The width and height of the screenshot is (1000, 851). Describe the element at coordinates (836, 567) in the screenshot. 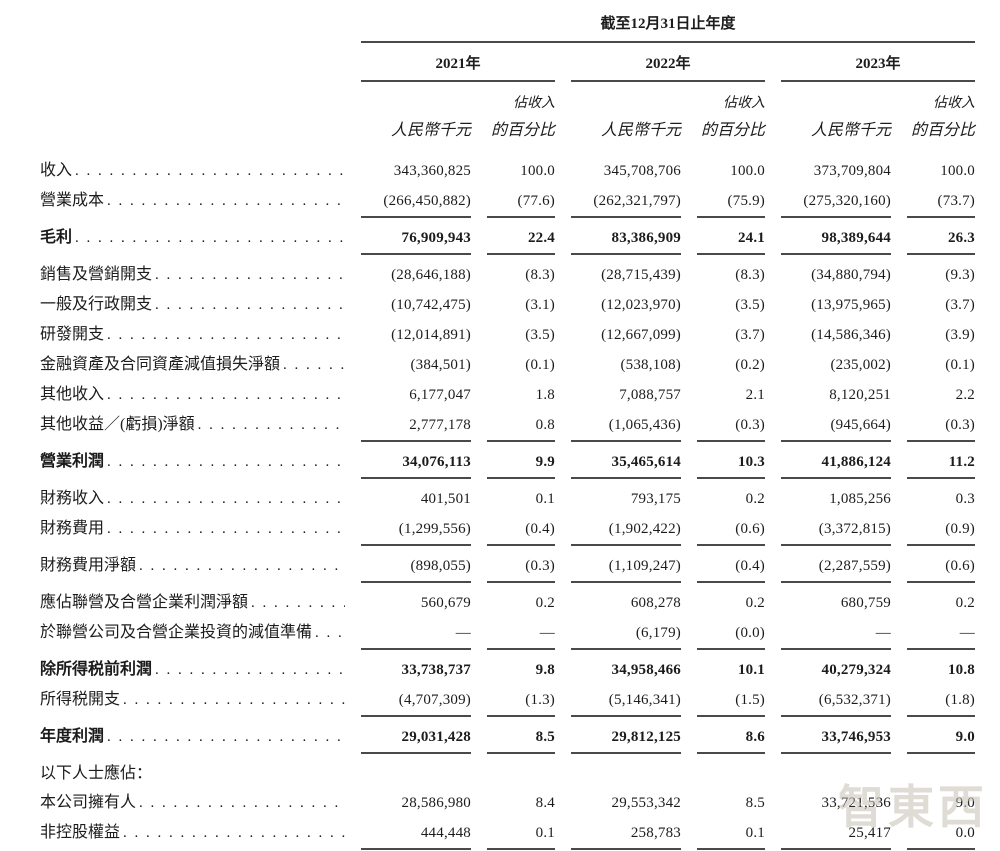

I see `amount-2023-value: (2,287,559)` at that location.